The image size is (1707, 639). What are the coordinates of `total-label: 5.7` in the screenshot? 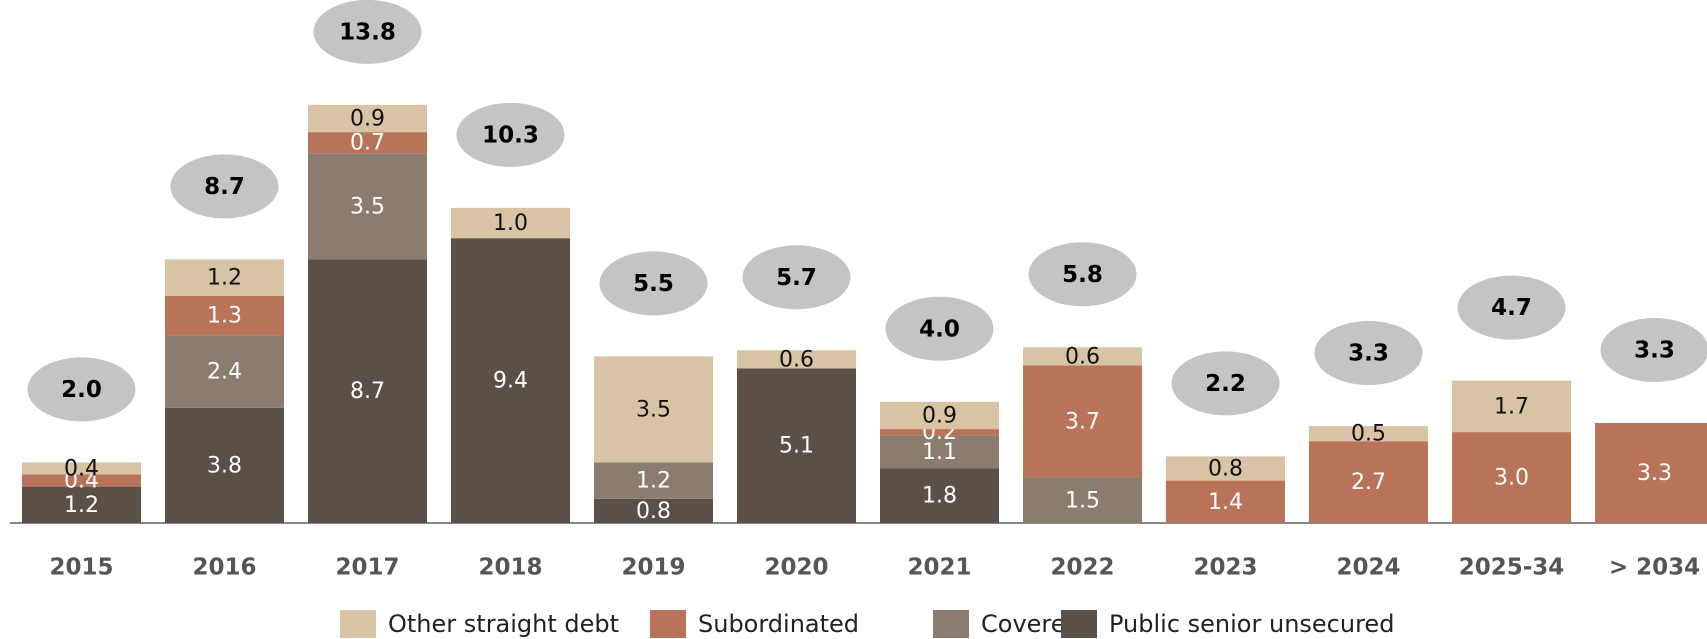 It's located at (796, 278).